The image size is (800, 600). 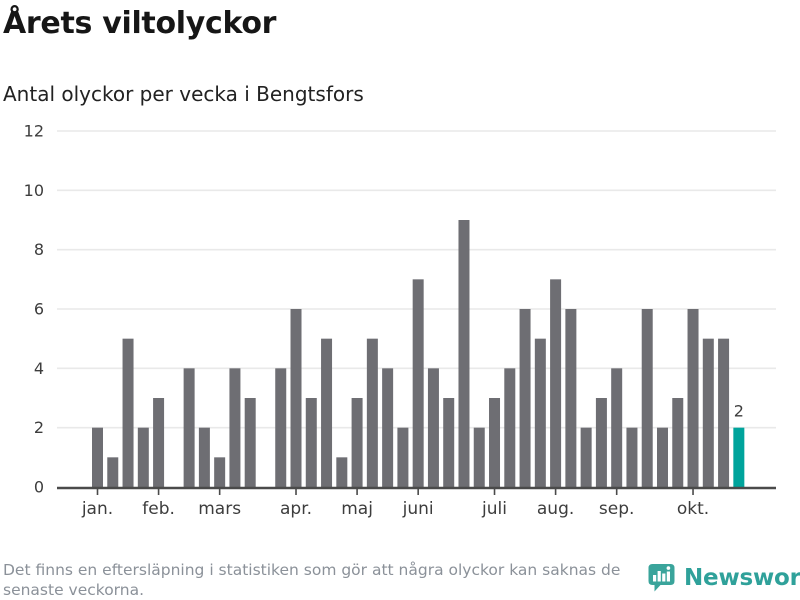 What do you see at coordinates (183, 94) in the screenshot?
I see `chart-subtitle: Antal olyckor per vecka i Bengtsfors` at bounding box center [183, 94].